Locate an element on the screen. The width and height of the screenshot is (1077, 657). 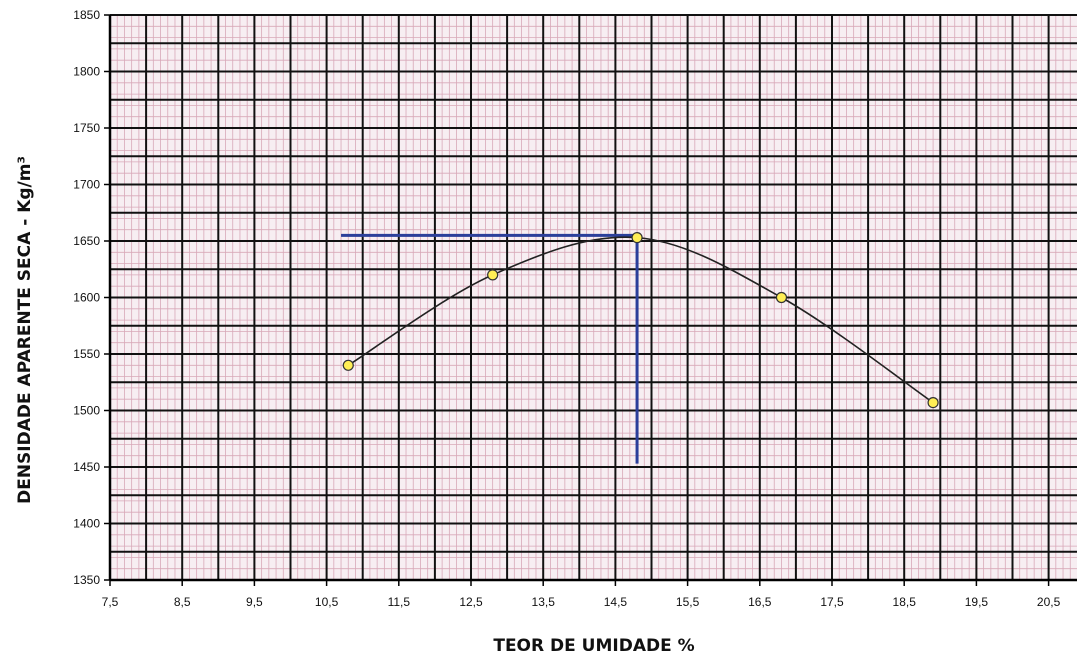
y-tick-label: 1650 is located at coordinates (86, 241).